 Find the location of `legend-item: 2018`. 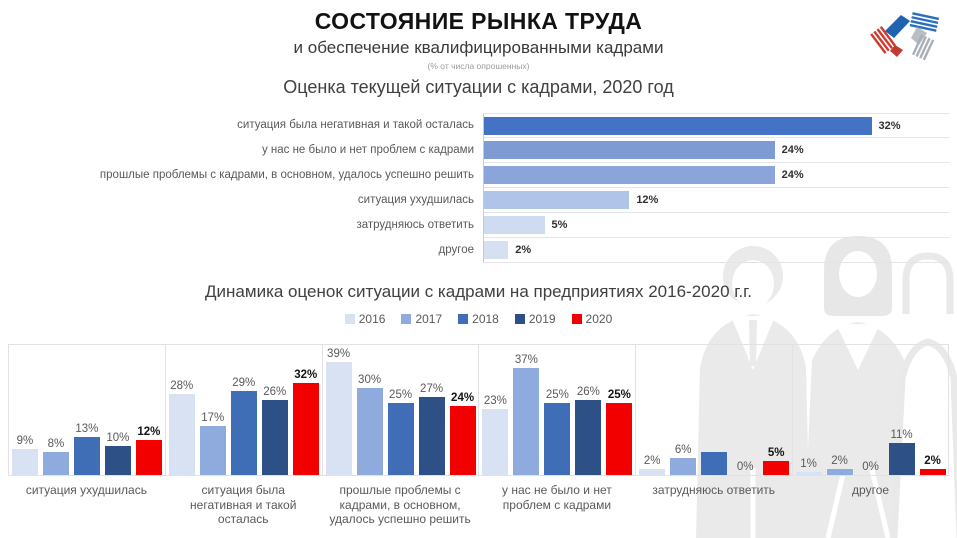

legend-item: 2018 is located at coordinates (478, 319).